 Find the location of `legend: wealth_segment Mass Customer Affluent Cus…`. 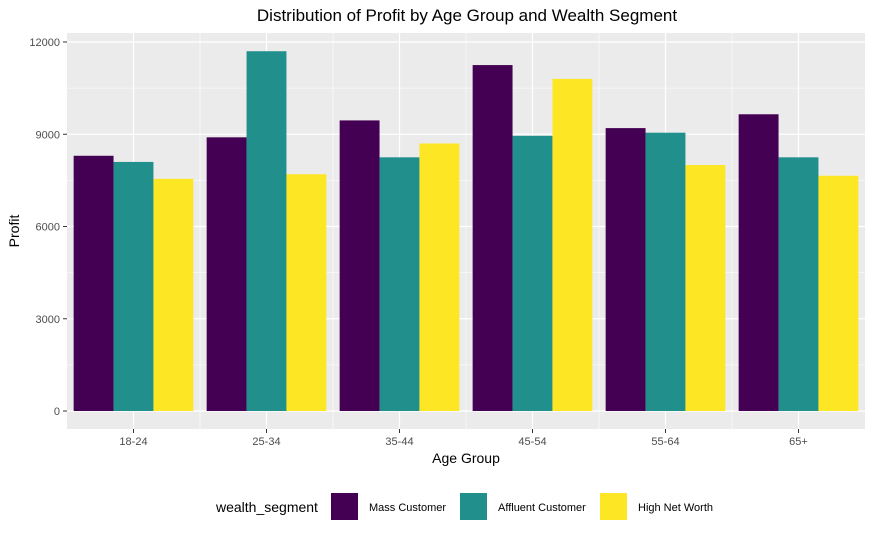

legend: wealth_segment Mass Customer Affluent Cus… is located at coordinates (464, 506).